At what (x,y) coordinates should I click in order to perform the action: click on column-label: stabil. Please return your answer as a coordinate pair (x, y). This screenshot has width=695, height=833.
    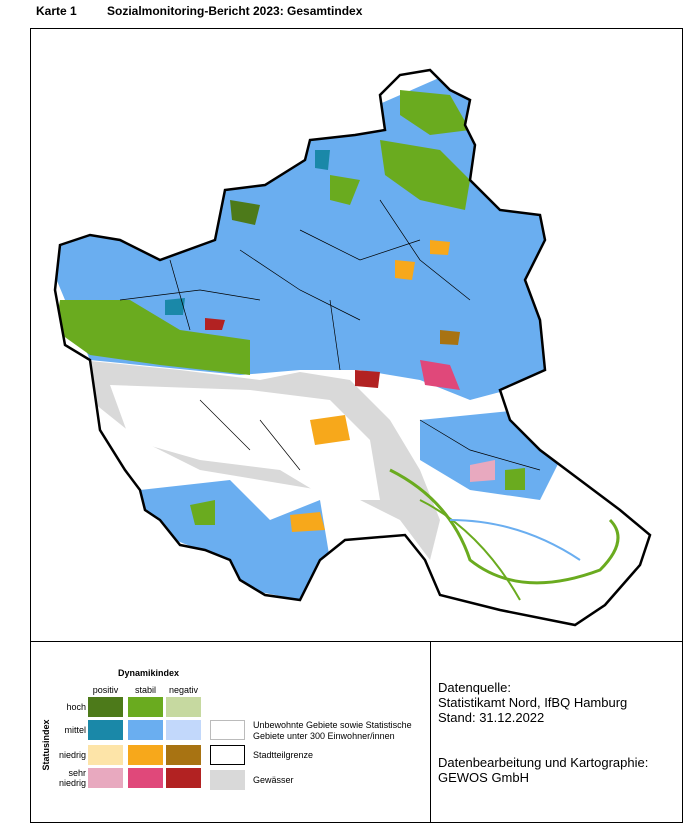
    Looking at the image, I should click on (145, 690).